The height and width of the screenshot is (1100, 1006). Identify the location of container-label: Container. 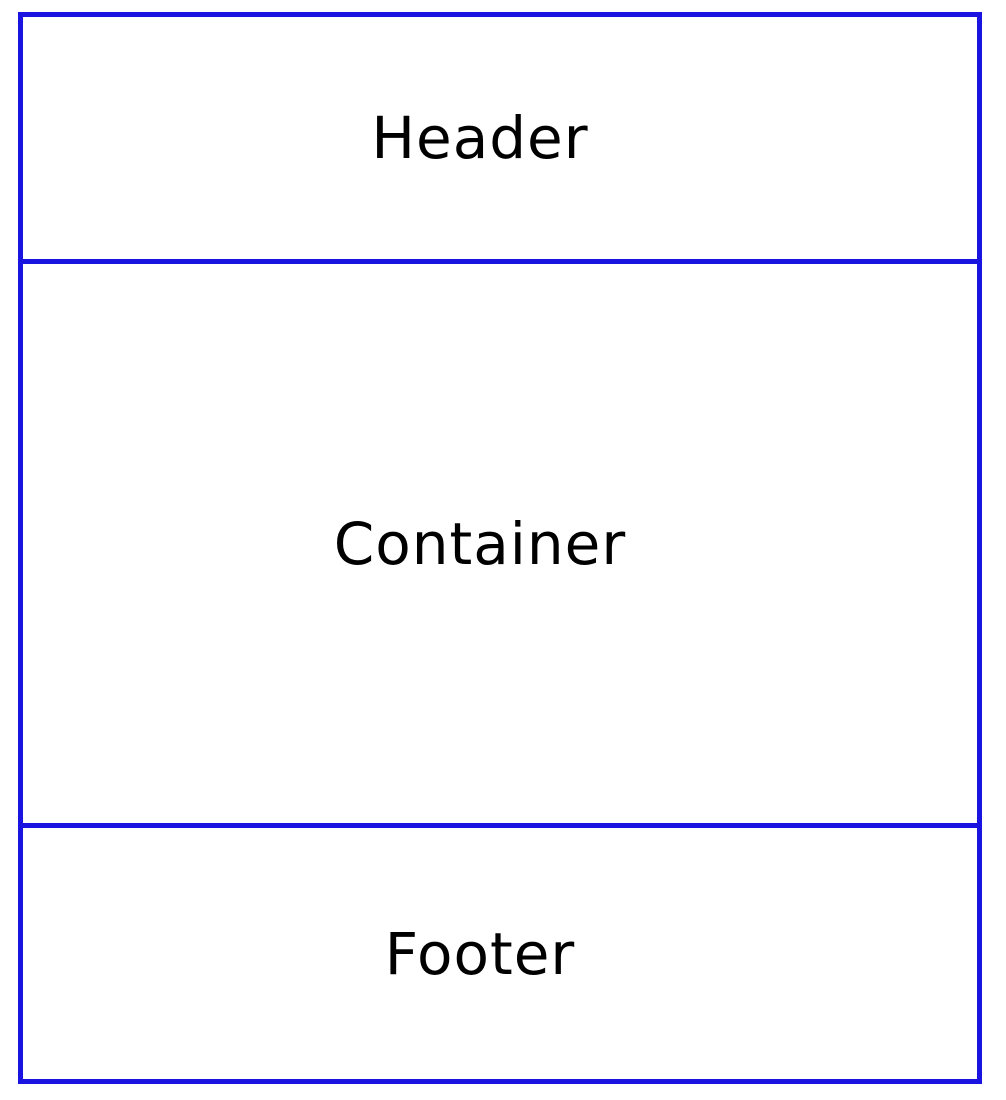
(480, 543).